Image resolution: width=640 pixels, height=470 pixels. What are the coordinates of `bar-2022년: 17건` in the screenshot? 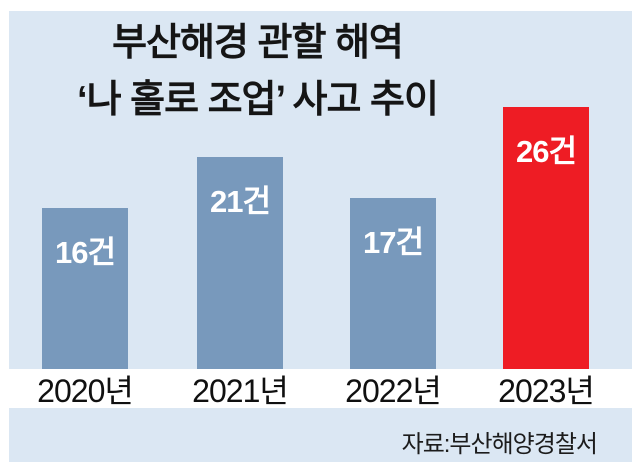 It's located at (393, 283).